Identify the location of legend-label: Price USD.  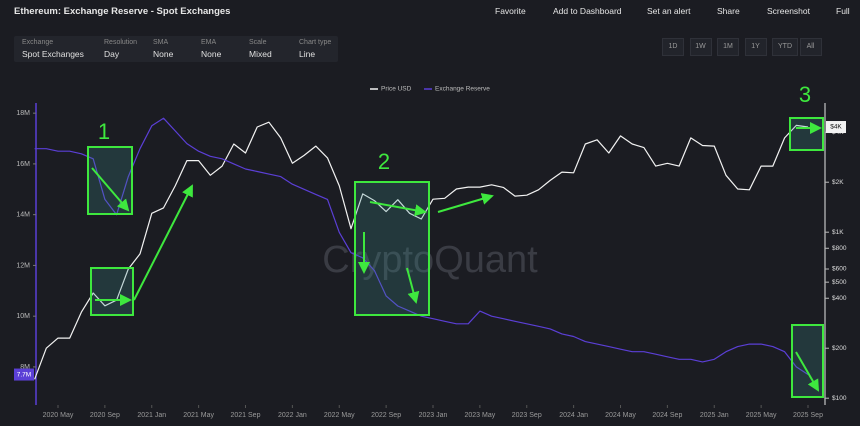
(396, 89).